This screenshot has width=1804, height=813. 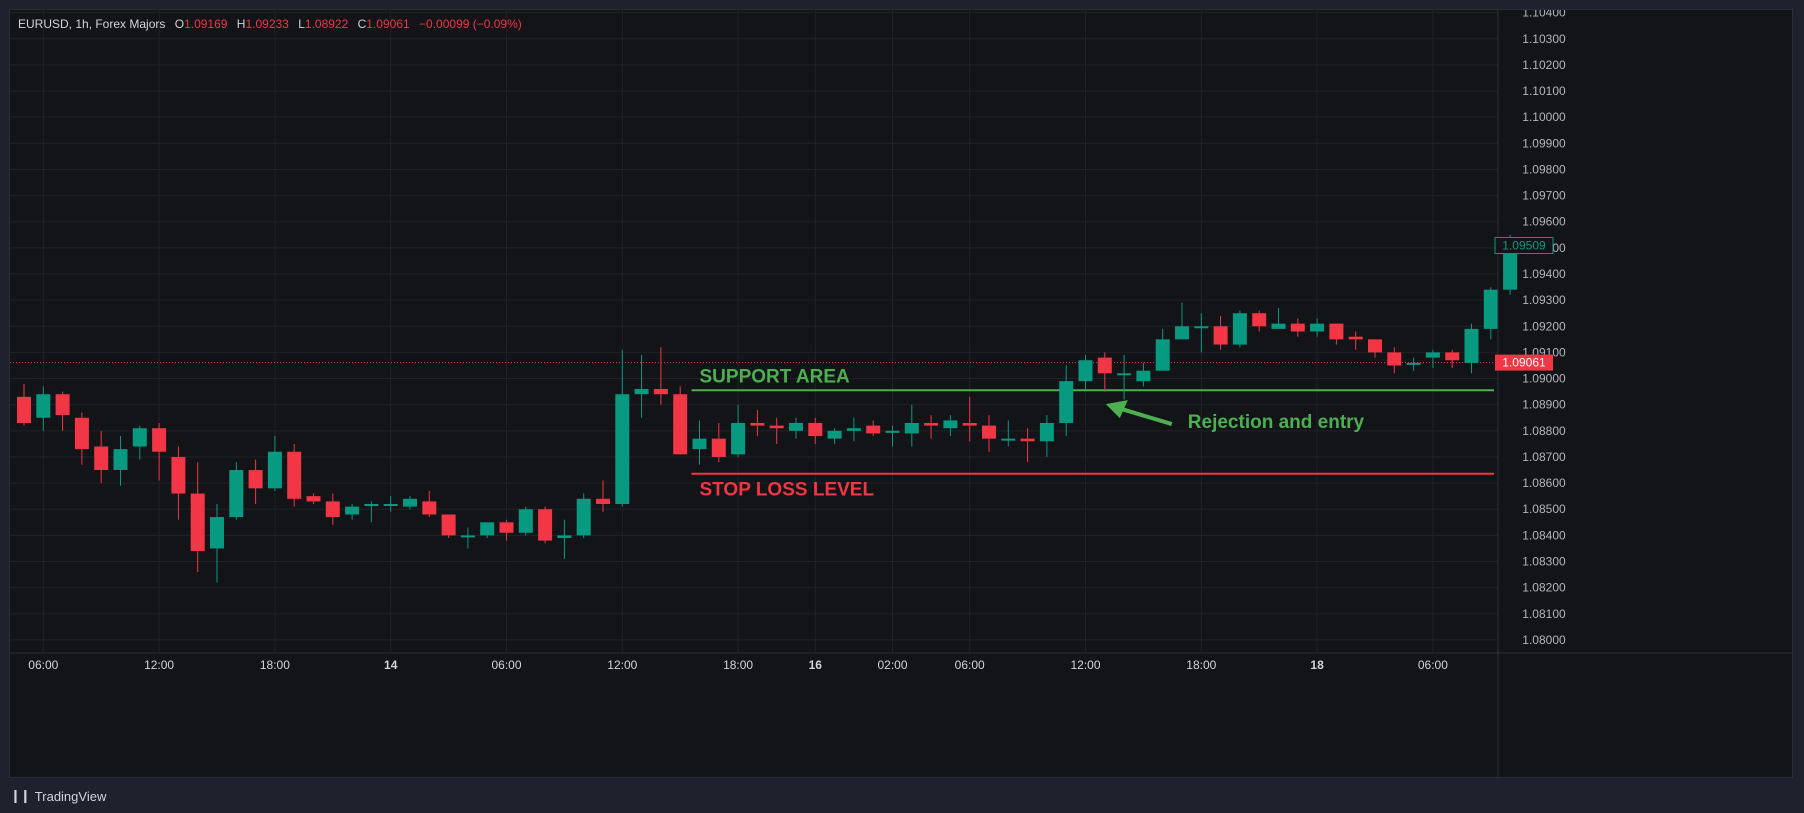 What do you see at coordinates (1544, 222) in the screenshot?
I see `price-tick-label: 1.09600` at bounding box center [1544, 222].